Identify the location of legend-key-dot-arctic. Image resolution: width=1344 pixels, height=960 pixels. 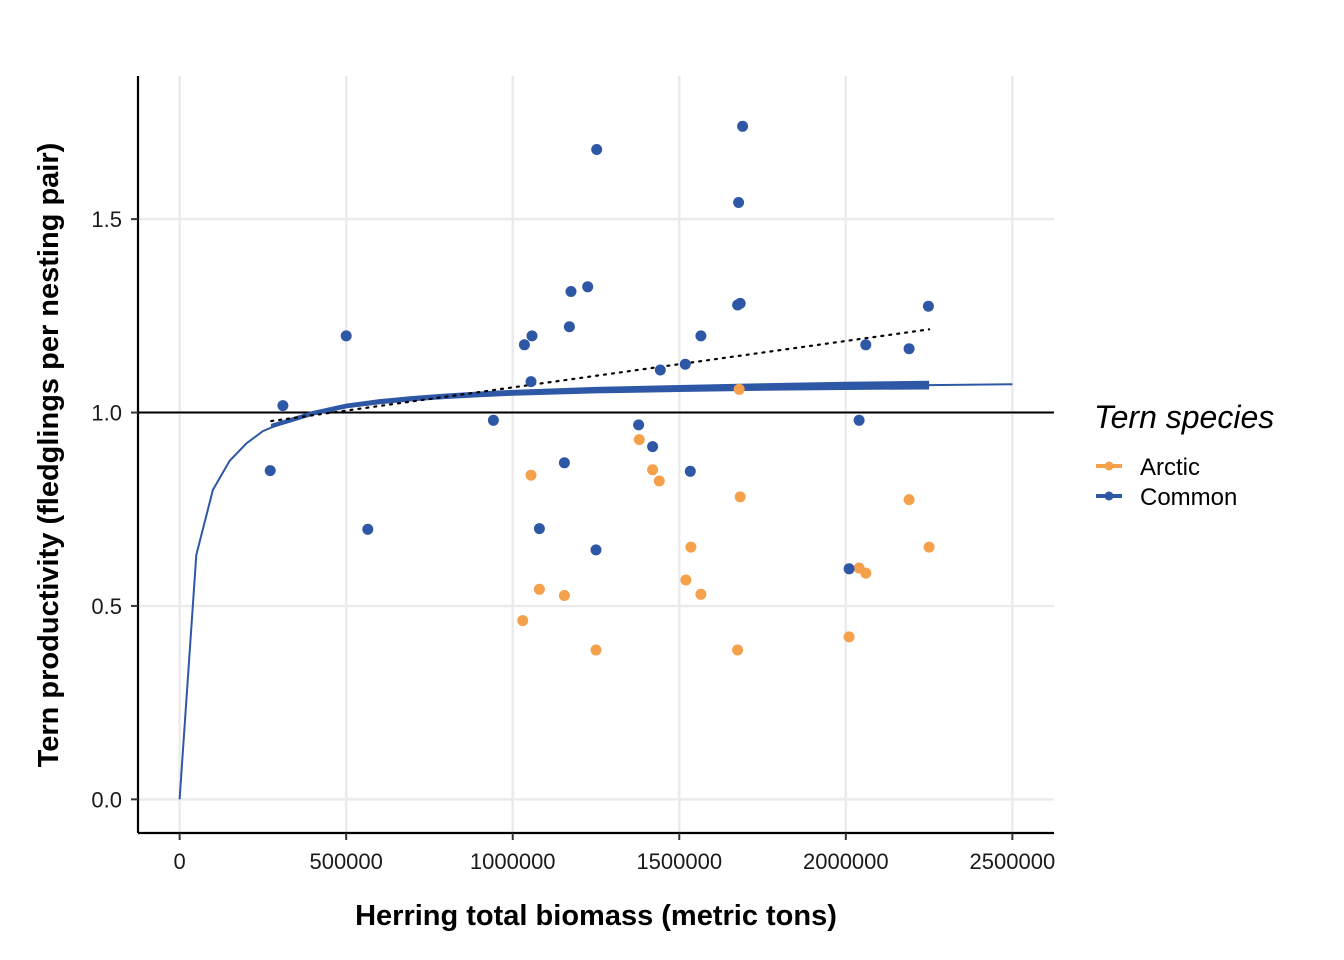
(1109, 466).